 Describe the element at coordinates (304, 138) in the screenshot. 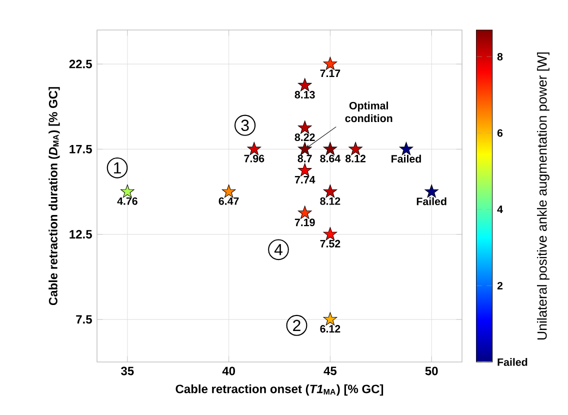

I see `annotation: 8.22` at that location.